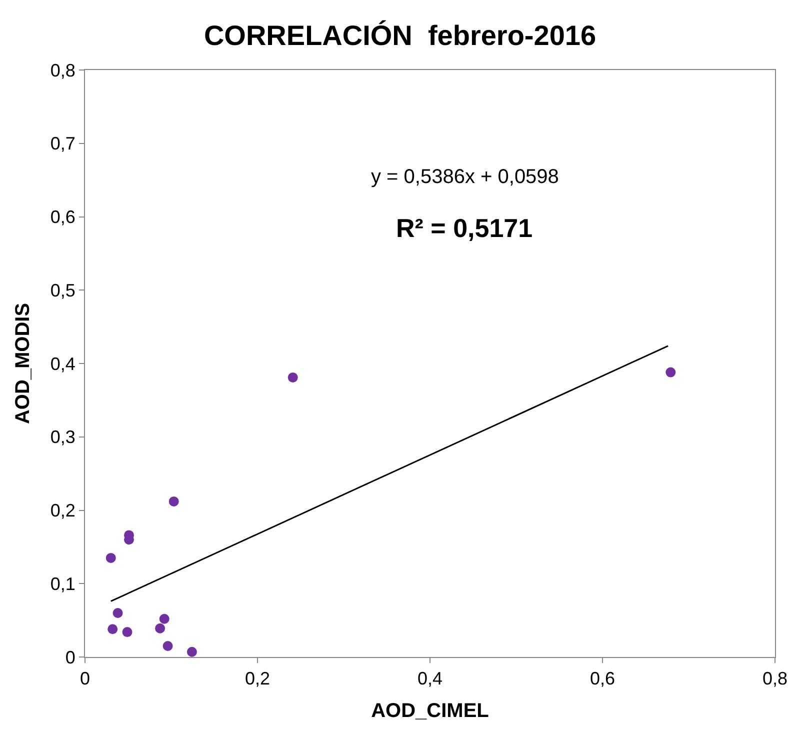 The height and width of the screenshot is (732, 800). What do you see at coordinates (63, 217) in the screenshot?
I see `y-tick-label: 0,6` at bounding box center [63, 217].